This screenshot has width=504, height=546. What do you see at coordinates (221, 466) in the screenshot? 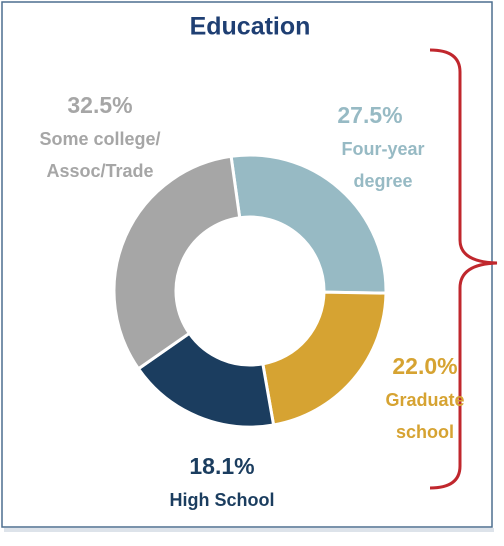
I see `value-label: 18.1%` at bounding box center [221, 466].